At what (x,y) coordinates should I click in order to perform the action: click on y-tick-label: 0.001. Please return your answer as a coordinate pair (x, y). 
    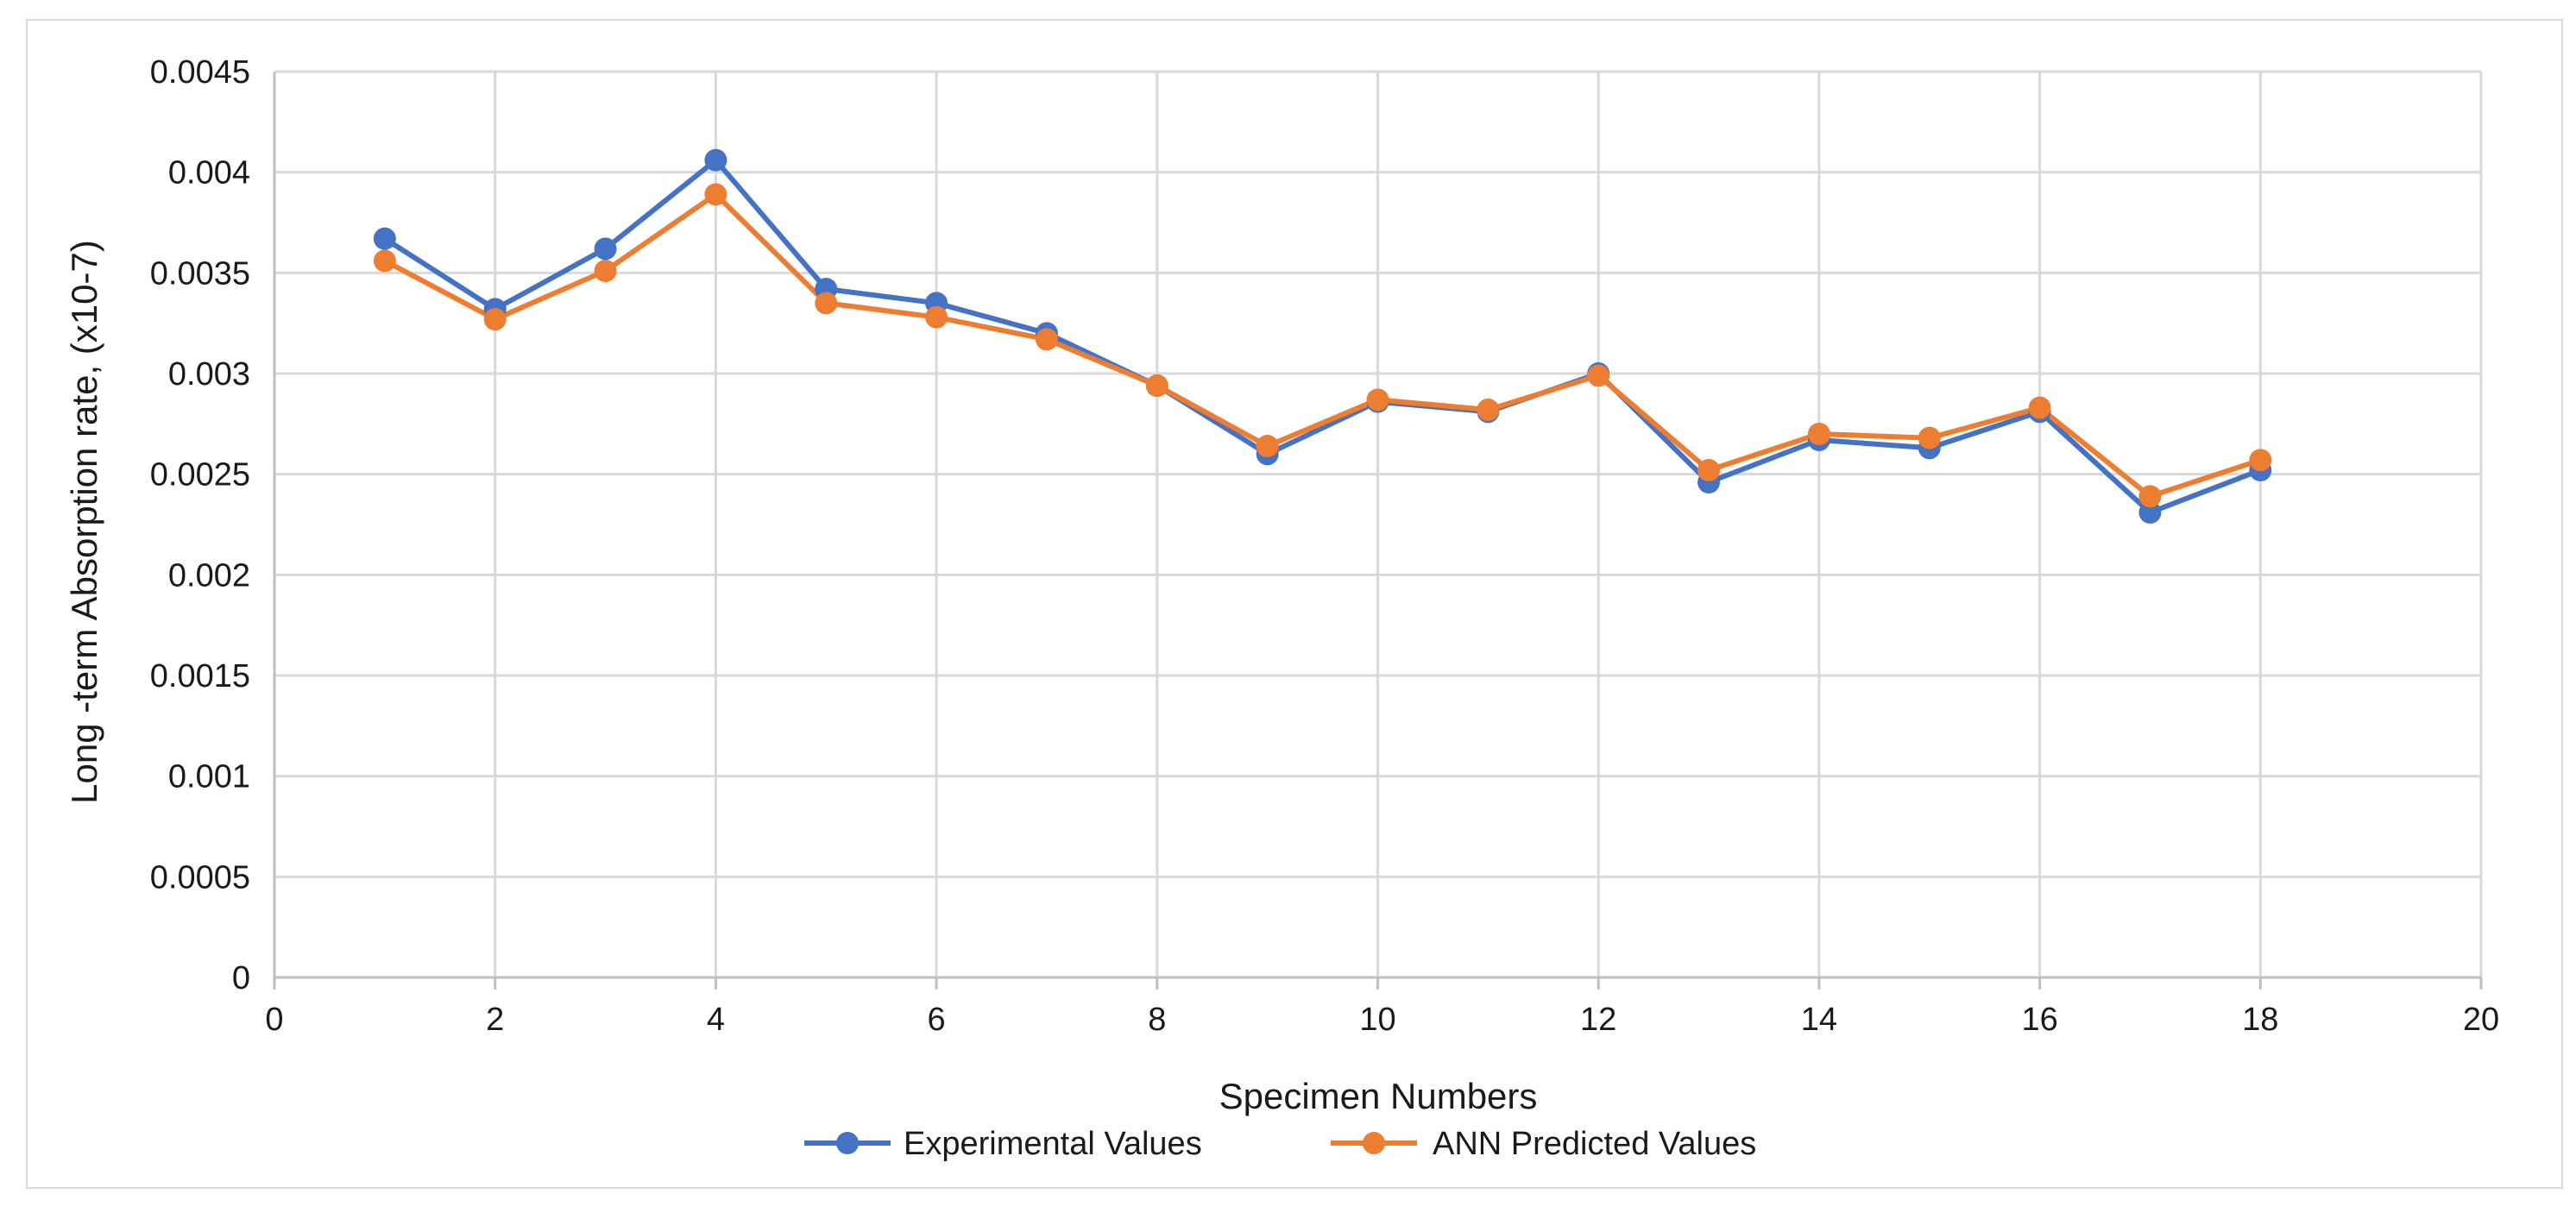
    Looking at the image, I should click on (209, 777).